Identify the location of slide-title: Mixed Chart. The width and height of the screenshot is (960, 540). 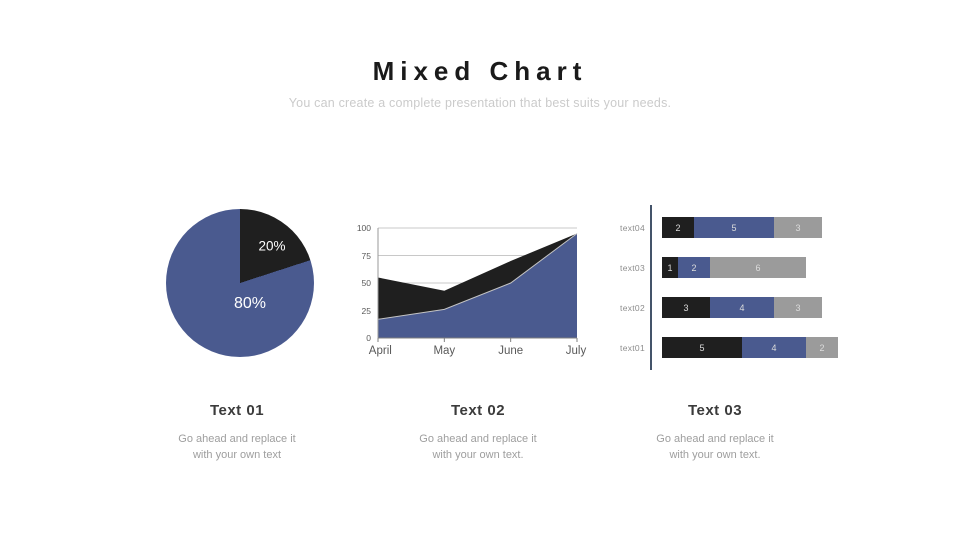
(480, 71).